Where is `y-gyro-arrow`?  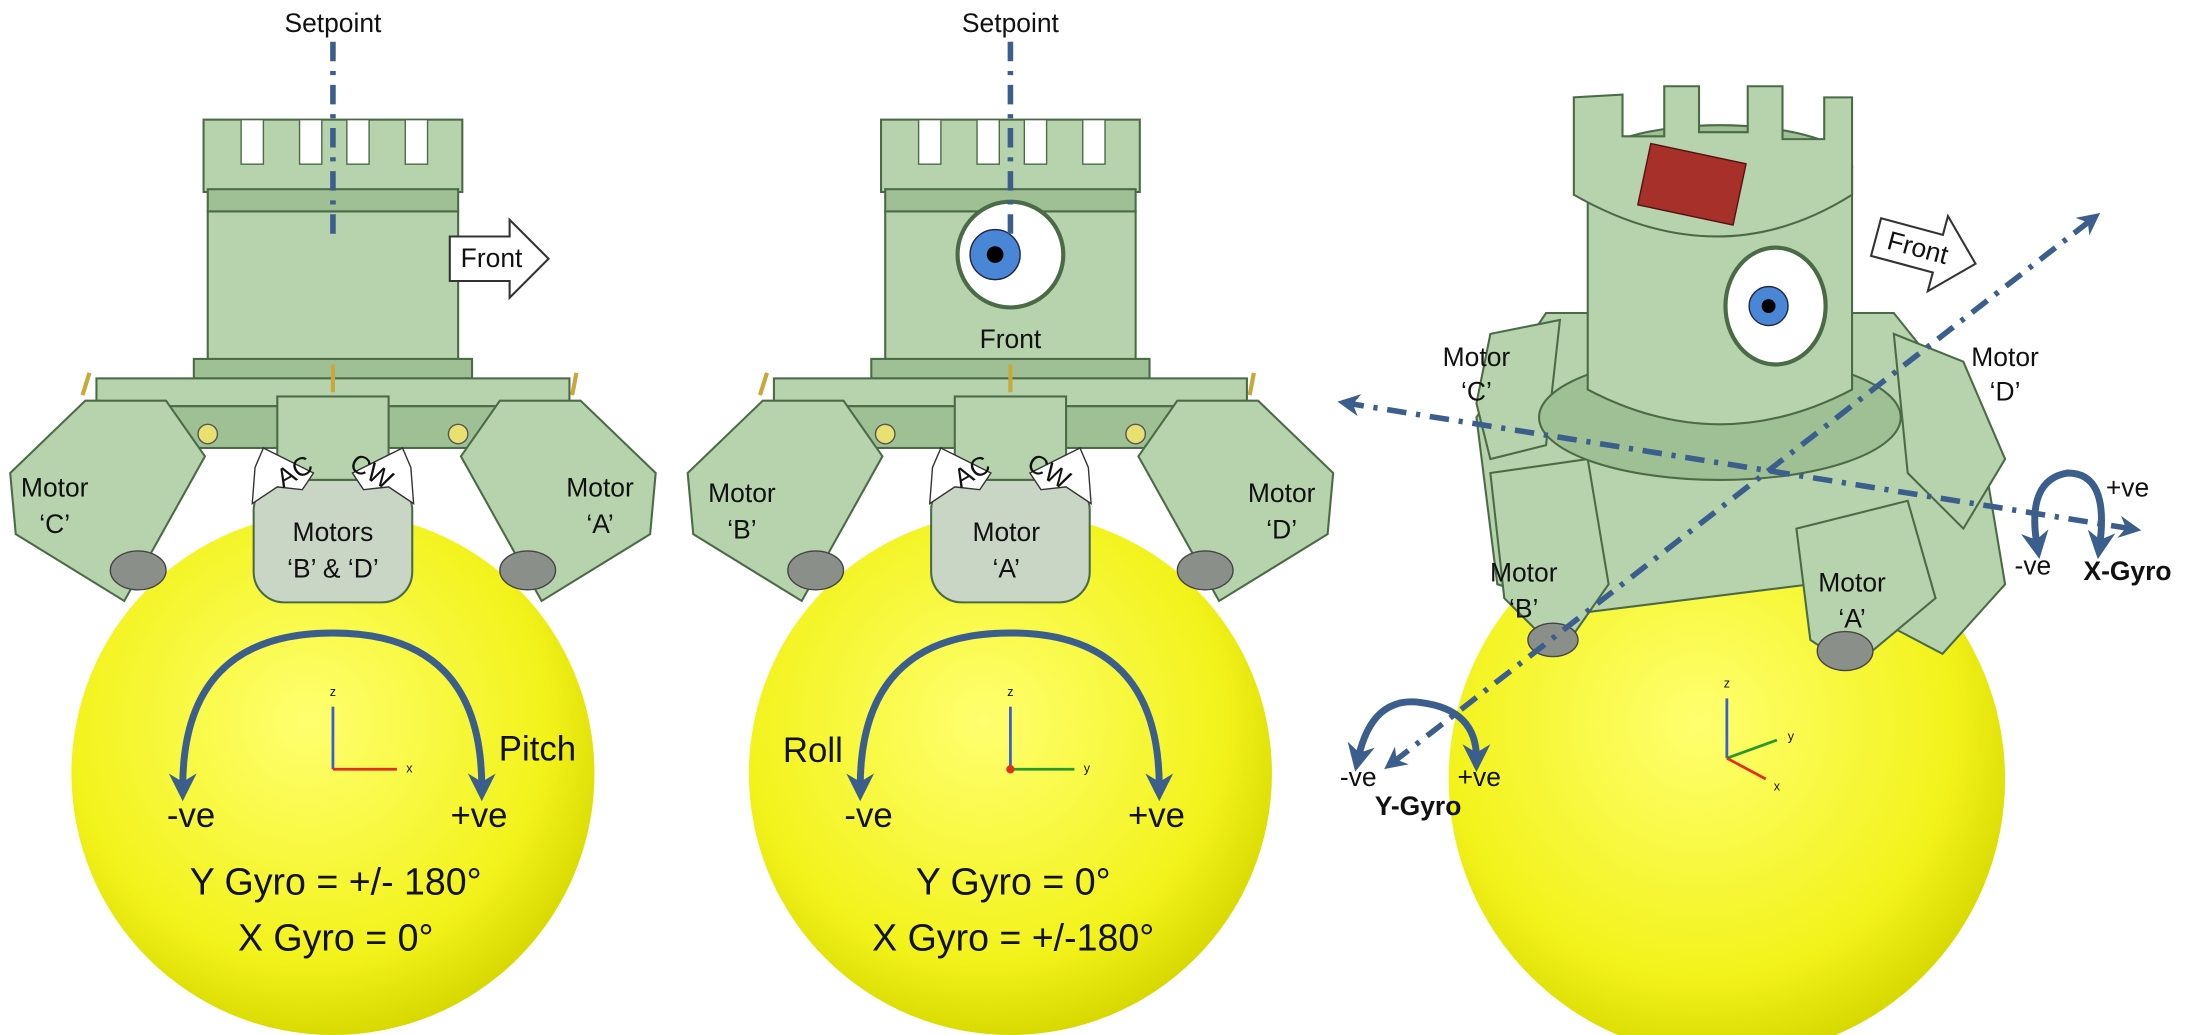 y-gyro-arrow is located at coordinates (1419, 735).